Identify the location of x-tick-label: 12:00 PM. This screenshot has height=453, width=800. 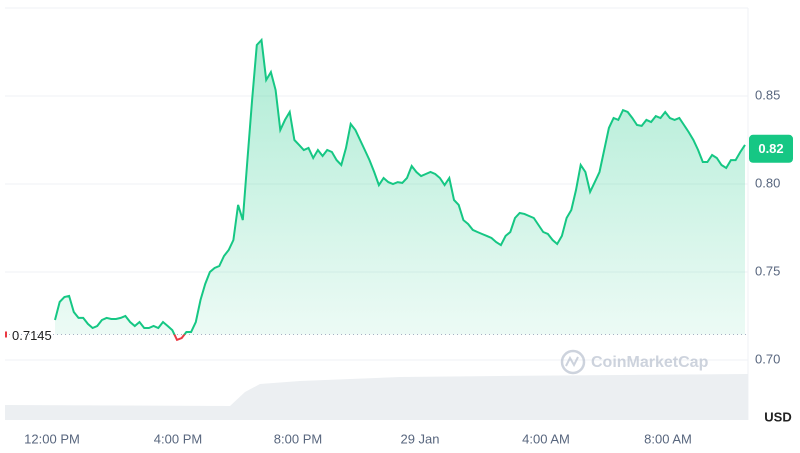
(52, 438).